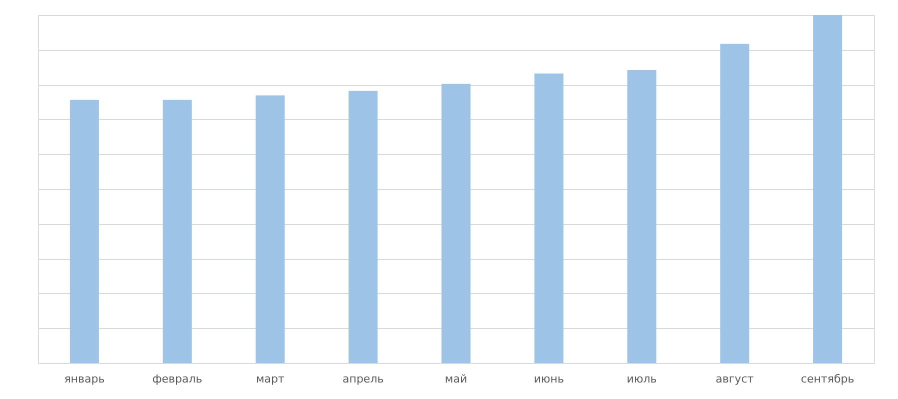 The image size is (898, 399). What do you see at coordinates (456, 379) in the screenshot?
I see `x-tick-label: май` at bounding box center [456, 379].